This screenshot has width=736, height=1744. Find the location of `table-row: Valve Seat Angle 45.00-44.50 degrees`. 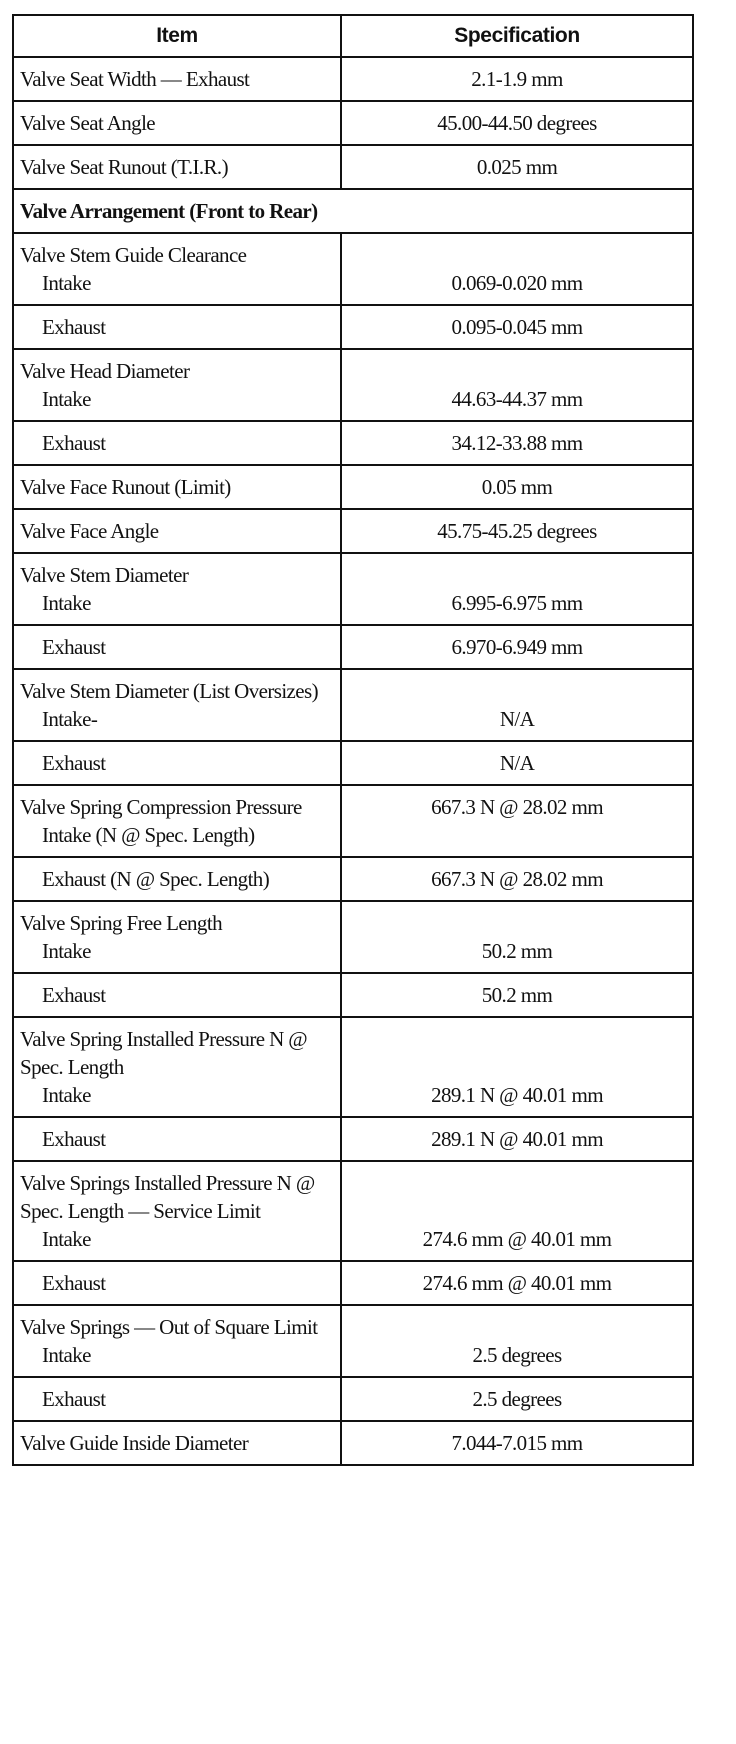

table-row: Valve Seat Angle 45.00-44.50 degrees is located at coordinates (353, 123).